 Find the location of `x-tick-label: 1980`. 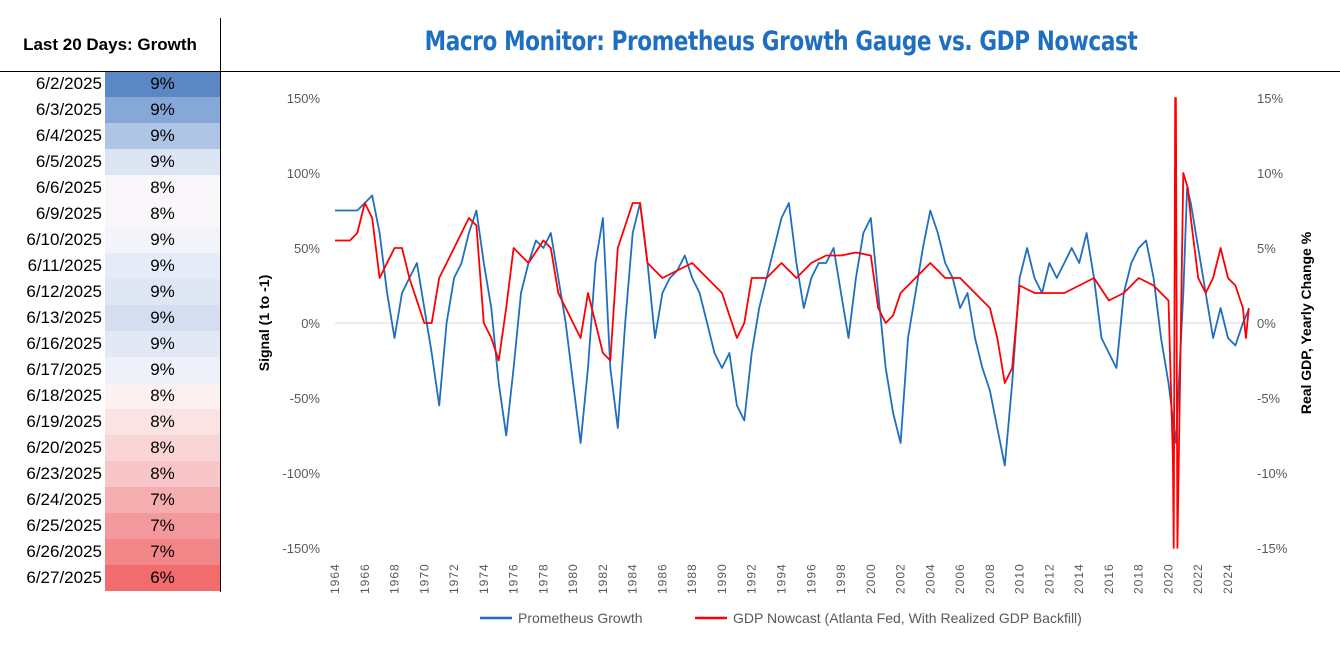

x-tick-label: 1980 is located at coordinates (573, 578).